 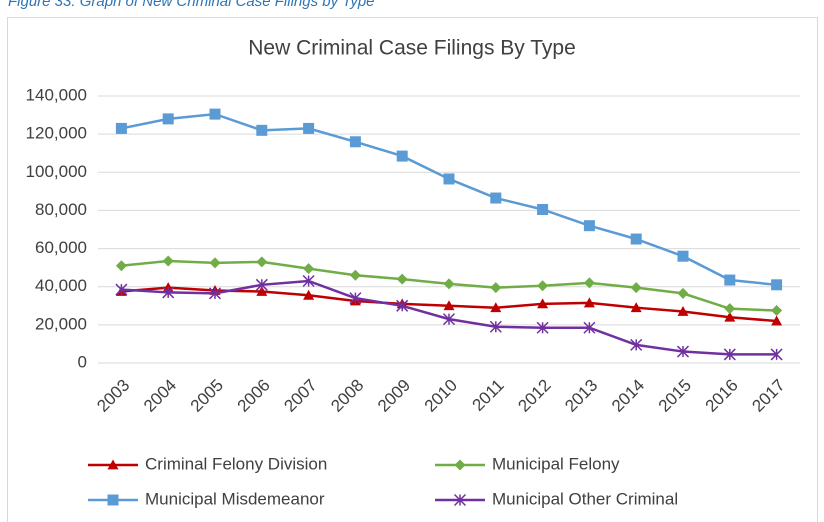 I want to click on x-tick-label: 2010, so click(x=441, y=396).